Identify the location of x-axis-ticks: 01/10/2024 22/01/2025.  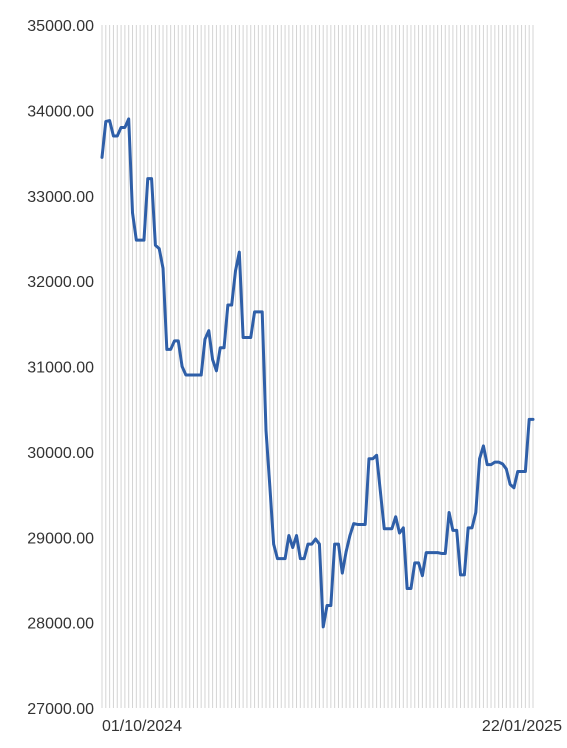
(332, 726).